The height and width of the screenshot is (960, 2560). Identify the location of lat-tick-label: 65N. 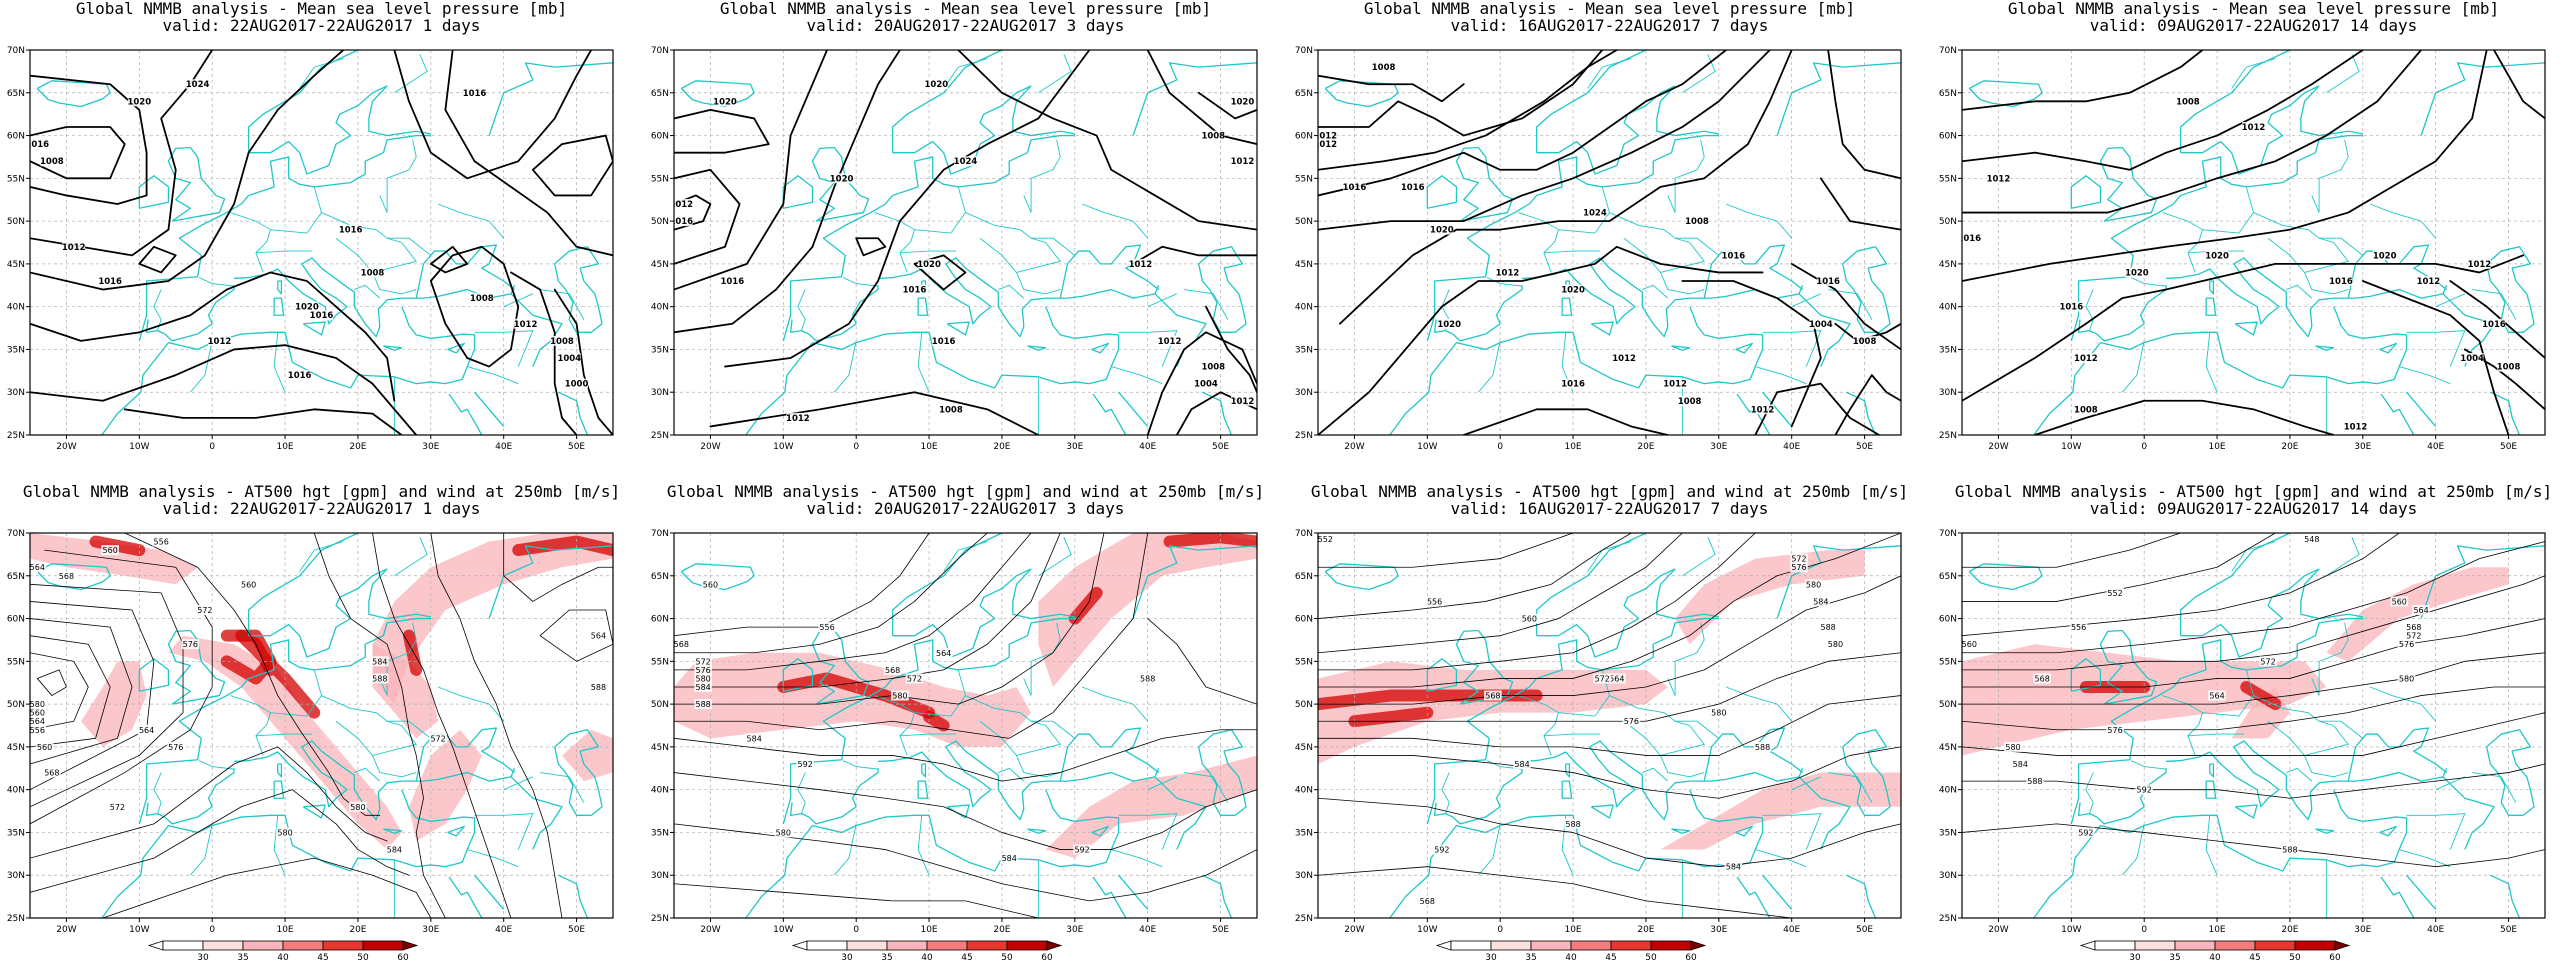
(660, 94).